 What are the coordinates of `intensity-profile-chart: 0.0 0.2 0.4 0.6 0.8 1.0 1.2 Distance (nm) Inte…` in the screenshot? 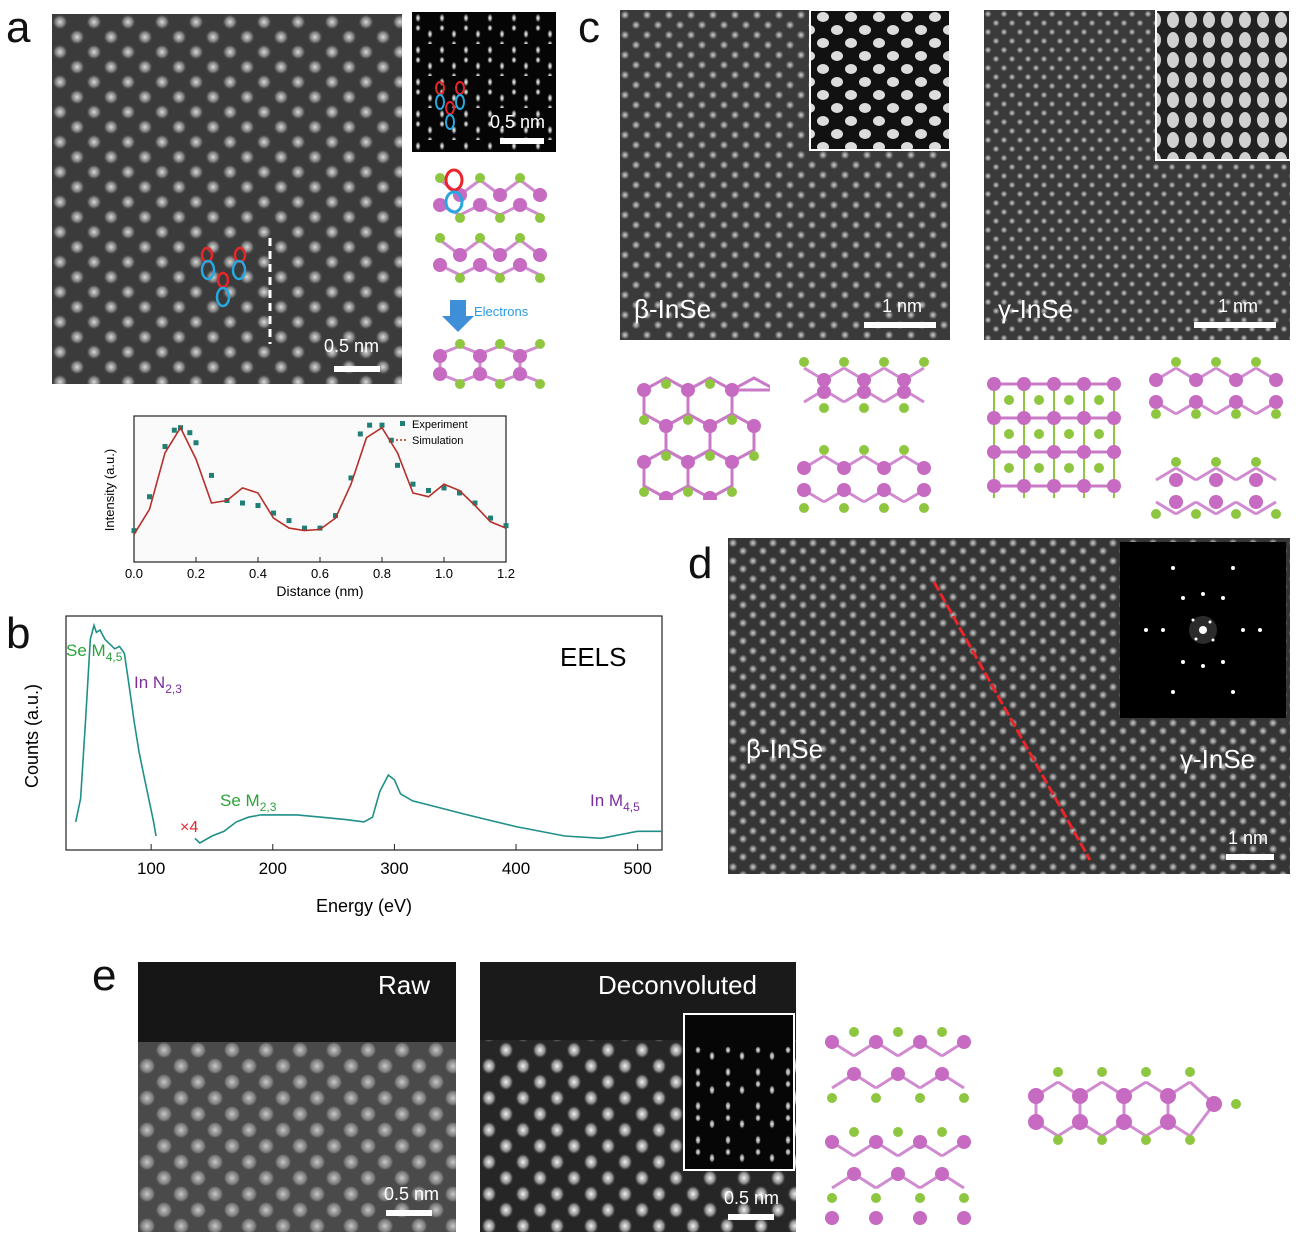 It's located at (308, 507).